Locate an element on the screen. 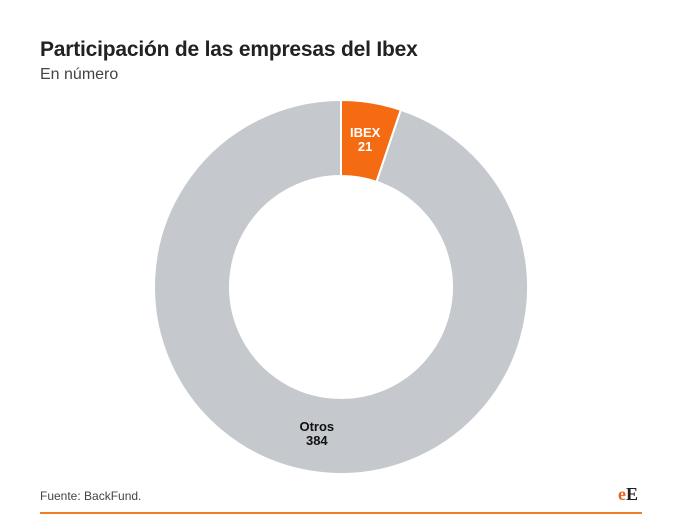 The image size is (676, 522). slice-label-value: 21 is located at coordinates (365, 146).